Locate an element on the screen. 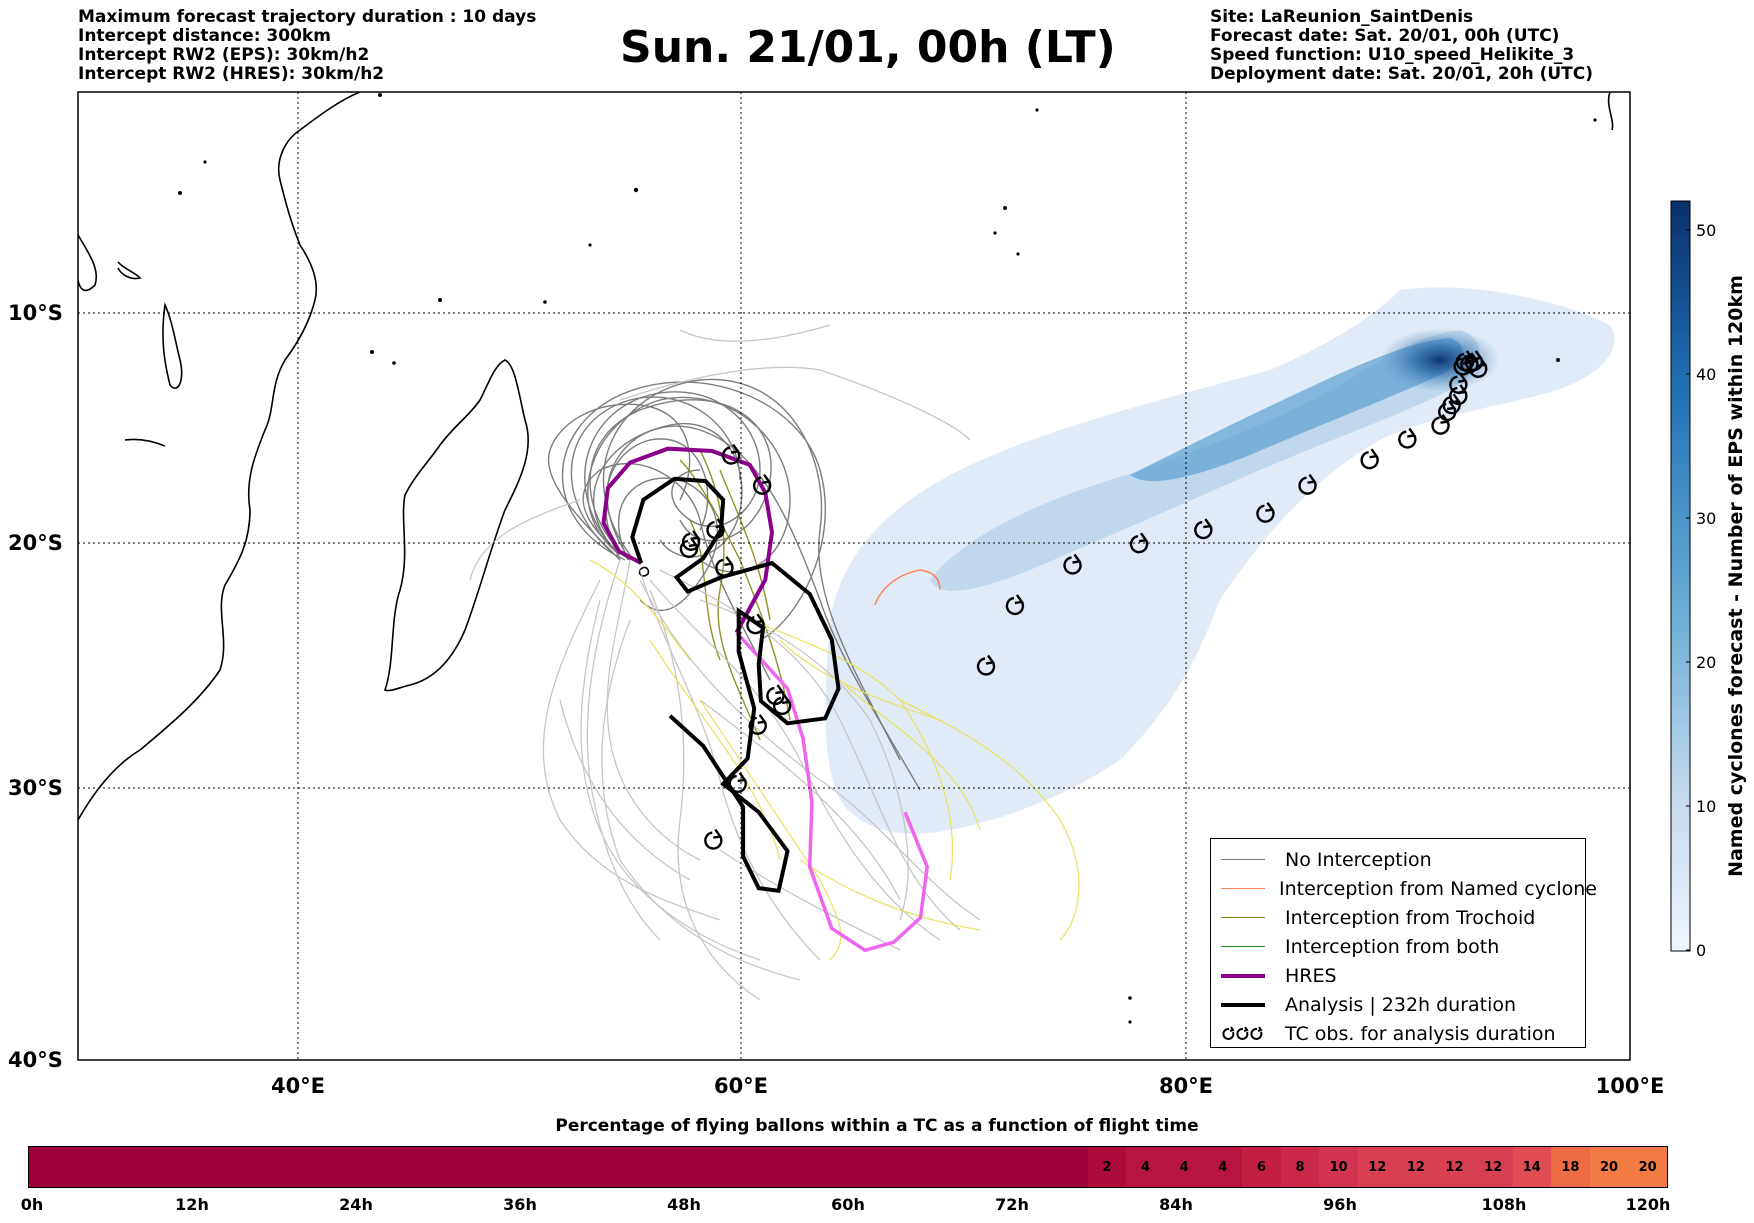 The image size is (1754, 1223). balloon-bar-tick-label: 36h is located at coordinates (520, 1204).